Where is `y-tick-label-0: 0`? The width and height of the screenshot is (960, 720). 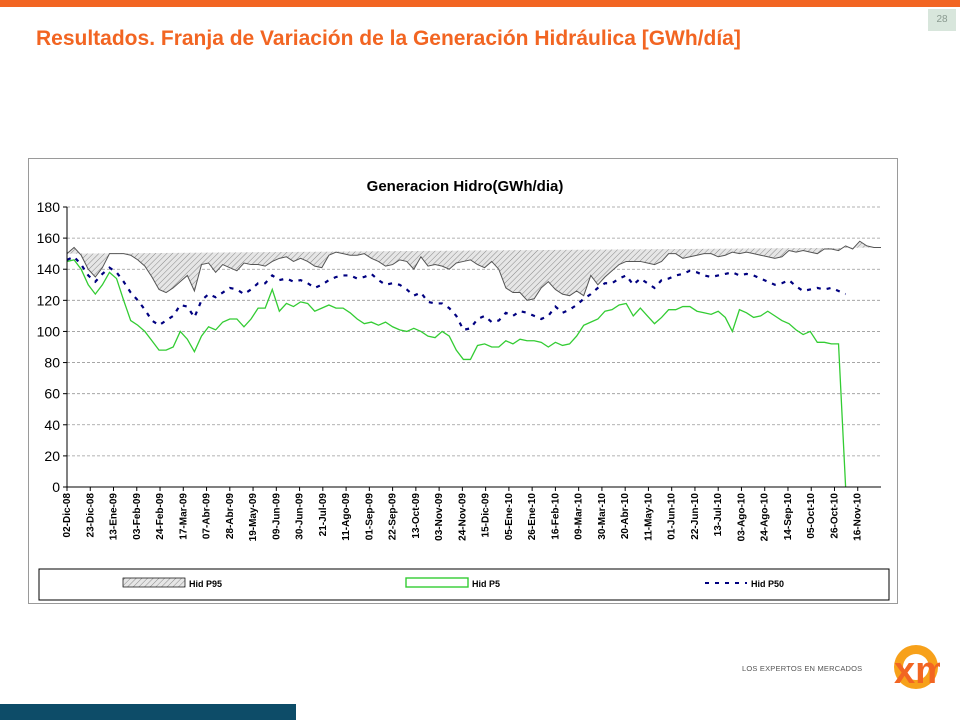 y-tick-label-0: 0 is located at coordinates (56, 487).